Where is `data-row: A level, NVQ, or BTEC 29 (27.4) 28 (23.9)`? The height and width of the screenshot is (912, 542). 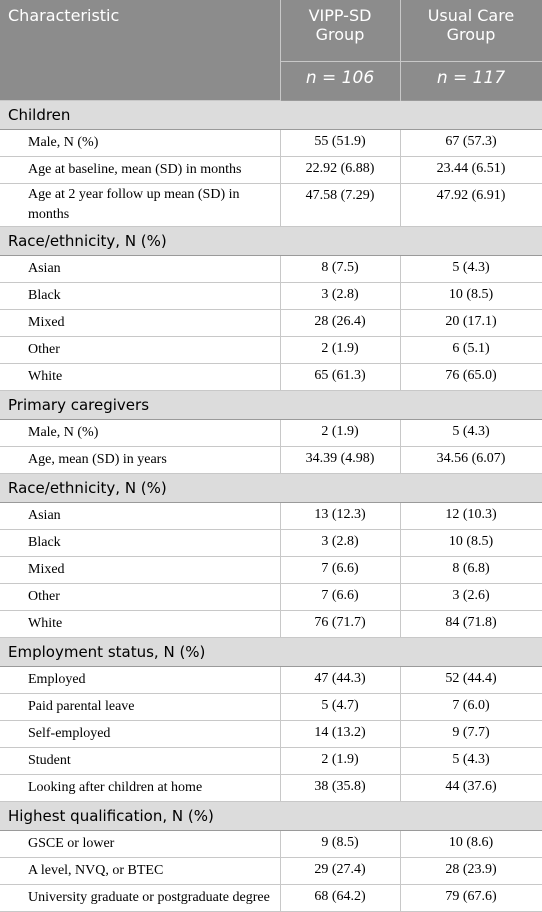 data-row: A level, NVQ, or BTEC 29 (27.4) 28 (23.9) is located at coordinates (271, 871).